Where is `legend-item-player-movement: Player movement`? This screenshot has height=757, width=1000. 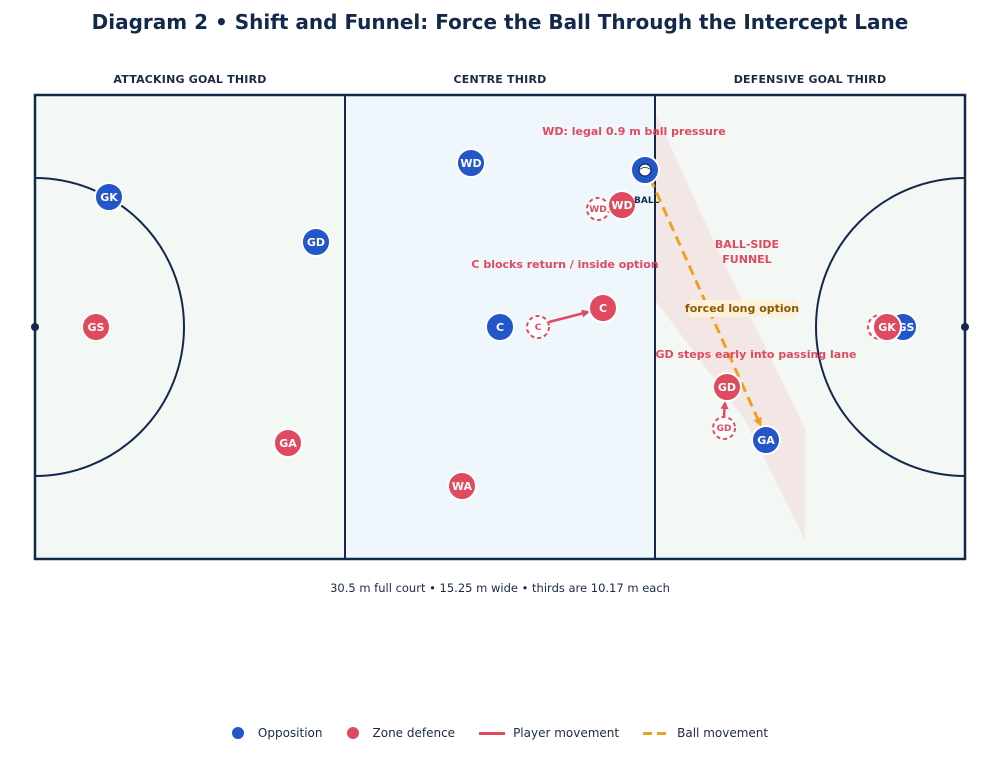
legend-item-player-movement: Player movement is located at coordinates (549, 733).